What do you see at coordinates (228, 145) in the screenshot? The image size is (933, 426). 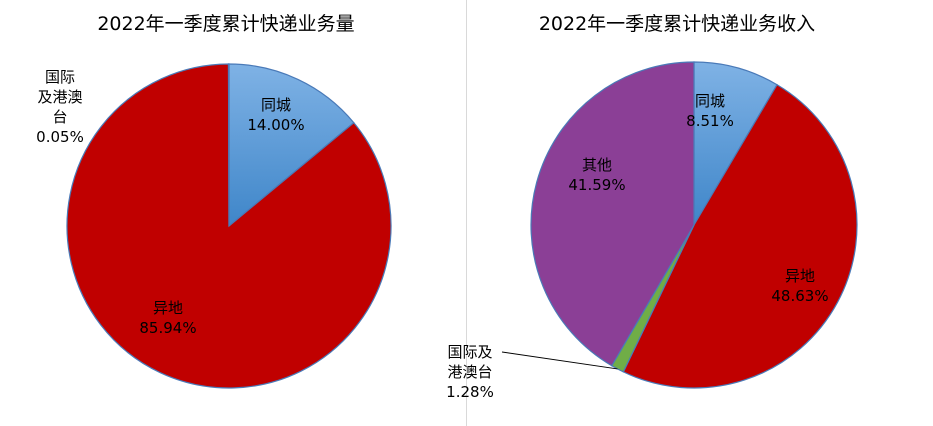 I see `pie-slice-intl-hk-mo-tw` at bounding box center [228, 145].